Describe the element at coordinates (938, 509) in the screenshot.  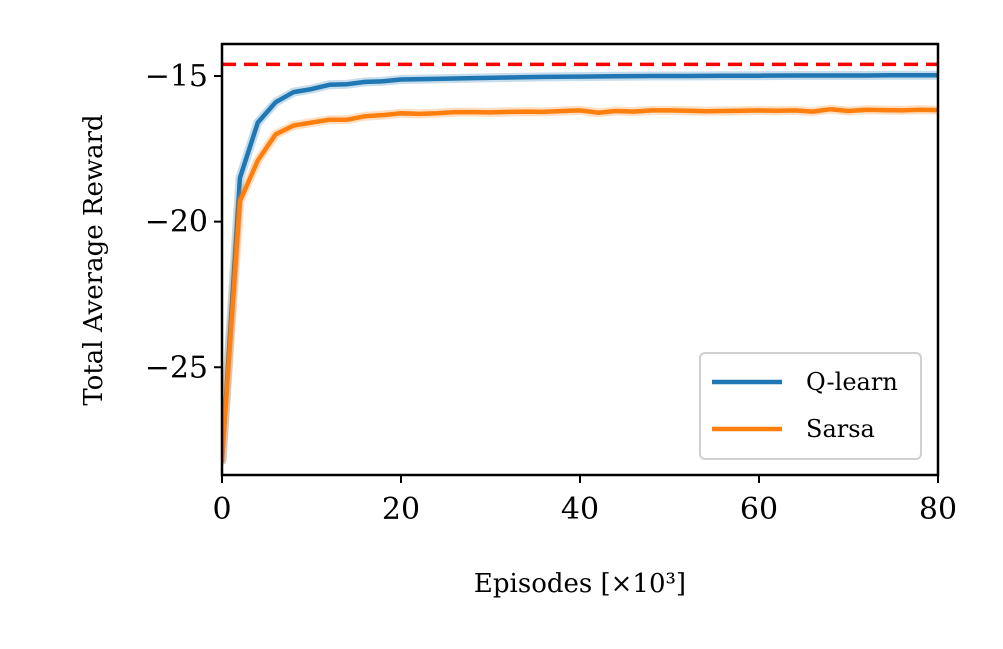
I see `x-tick-label: 80` at that location.